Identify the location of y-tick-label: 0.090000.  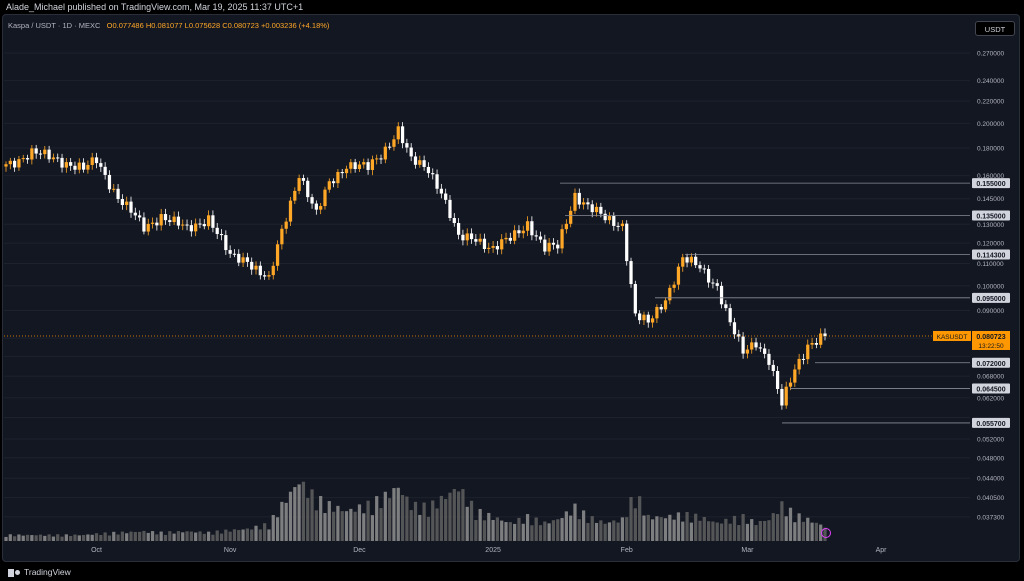
(990, 311).